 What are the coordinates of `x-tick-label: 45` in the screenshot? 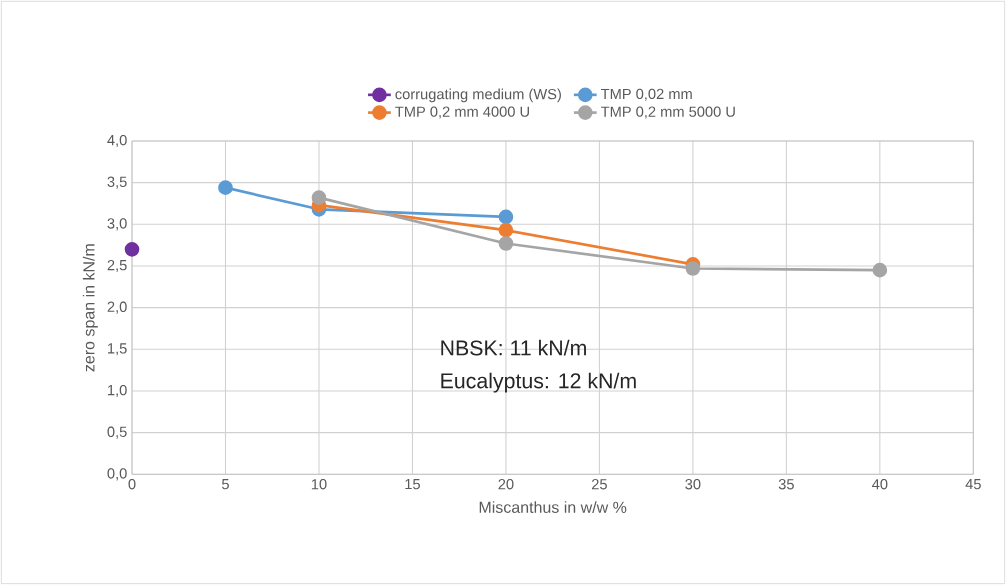 It's located at (973, 484).